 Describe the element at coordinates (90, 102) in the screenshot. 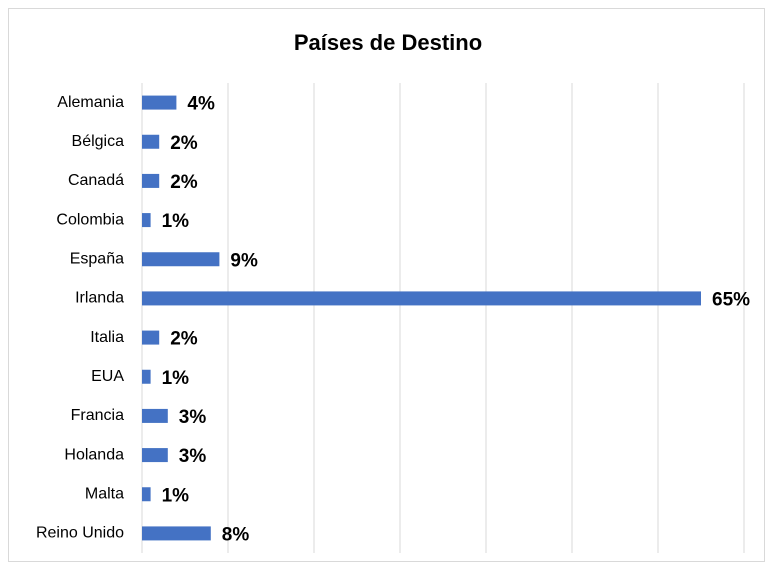

I see `y-tick-label: Alemania` at that location.